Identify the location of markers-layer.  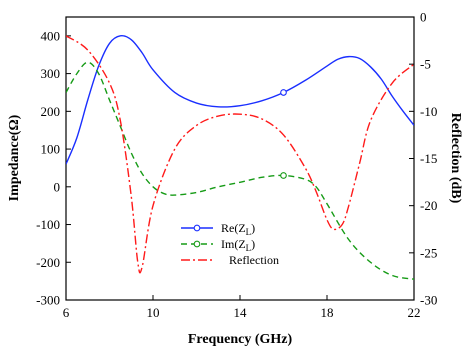
(283, 134).